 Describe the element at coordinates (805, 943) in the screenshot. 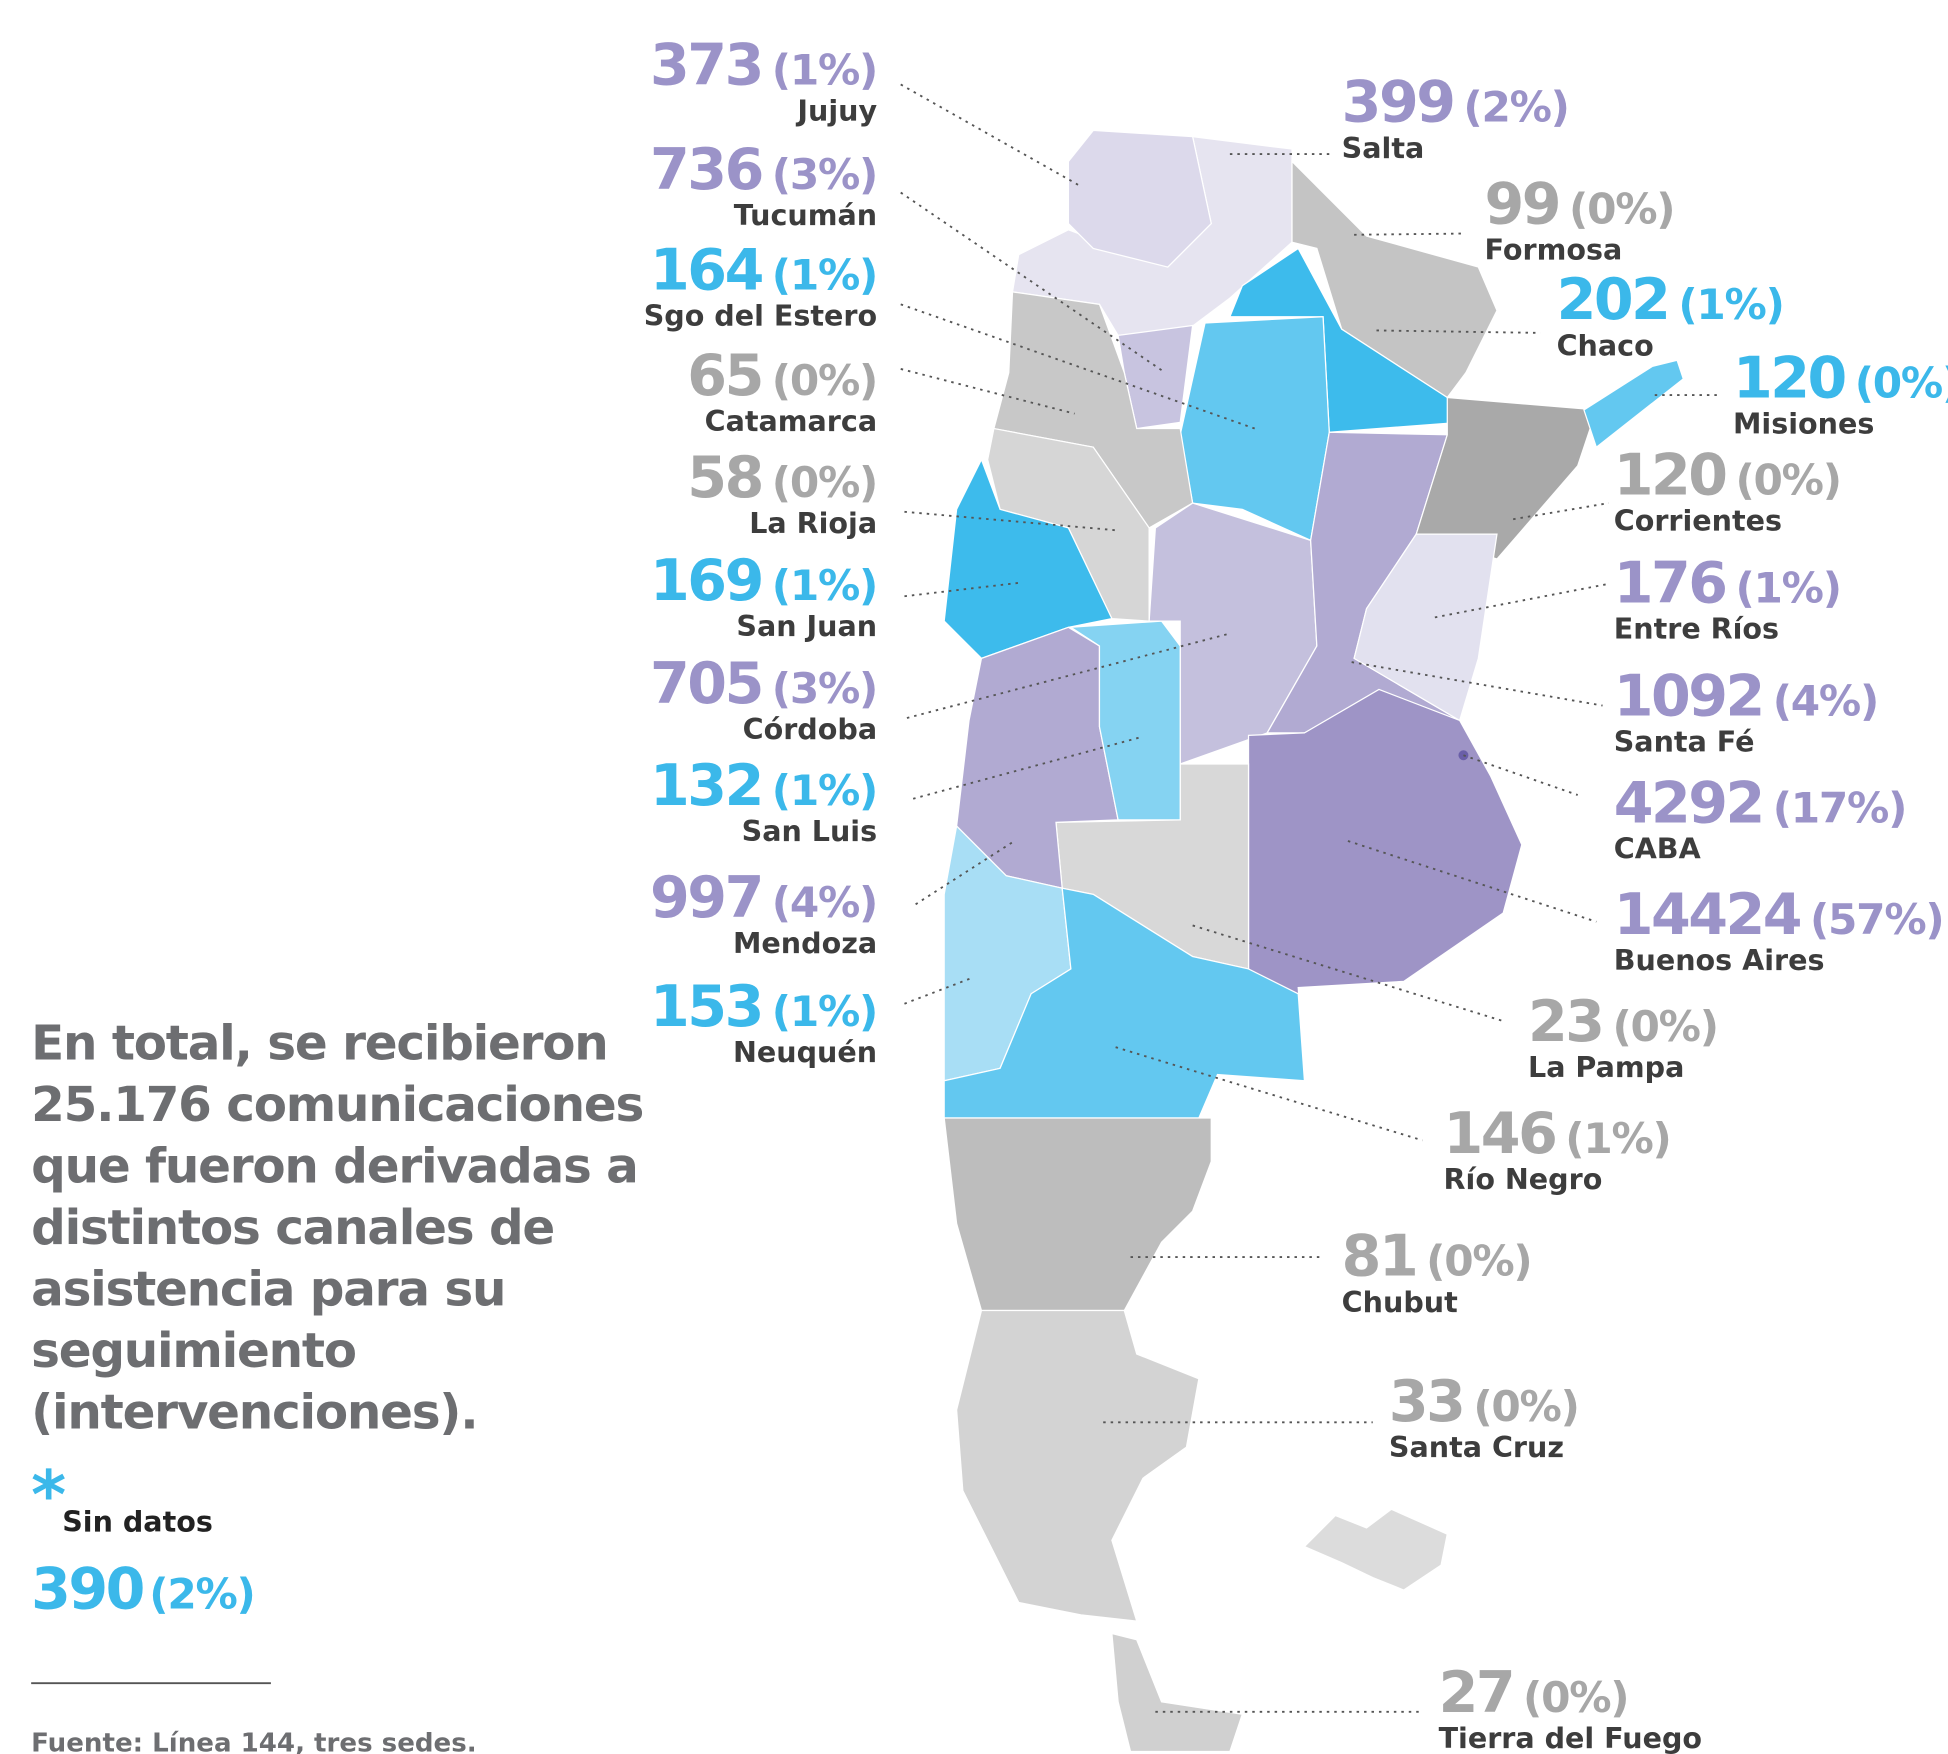

I see `region-name: Mendoza` at that location.